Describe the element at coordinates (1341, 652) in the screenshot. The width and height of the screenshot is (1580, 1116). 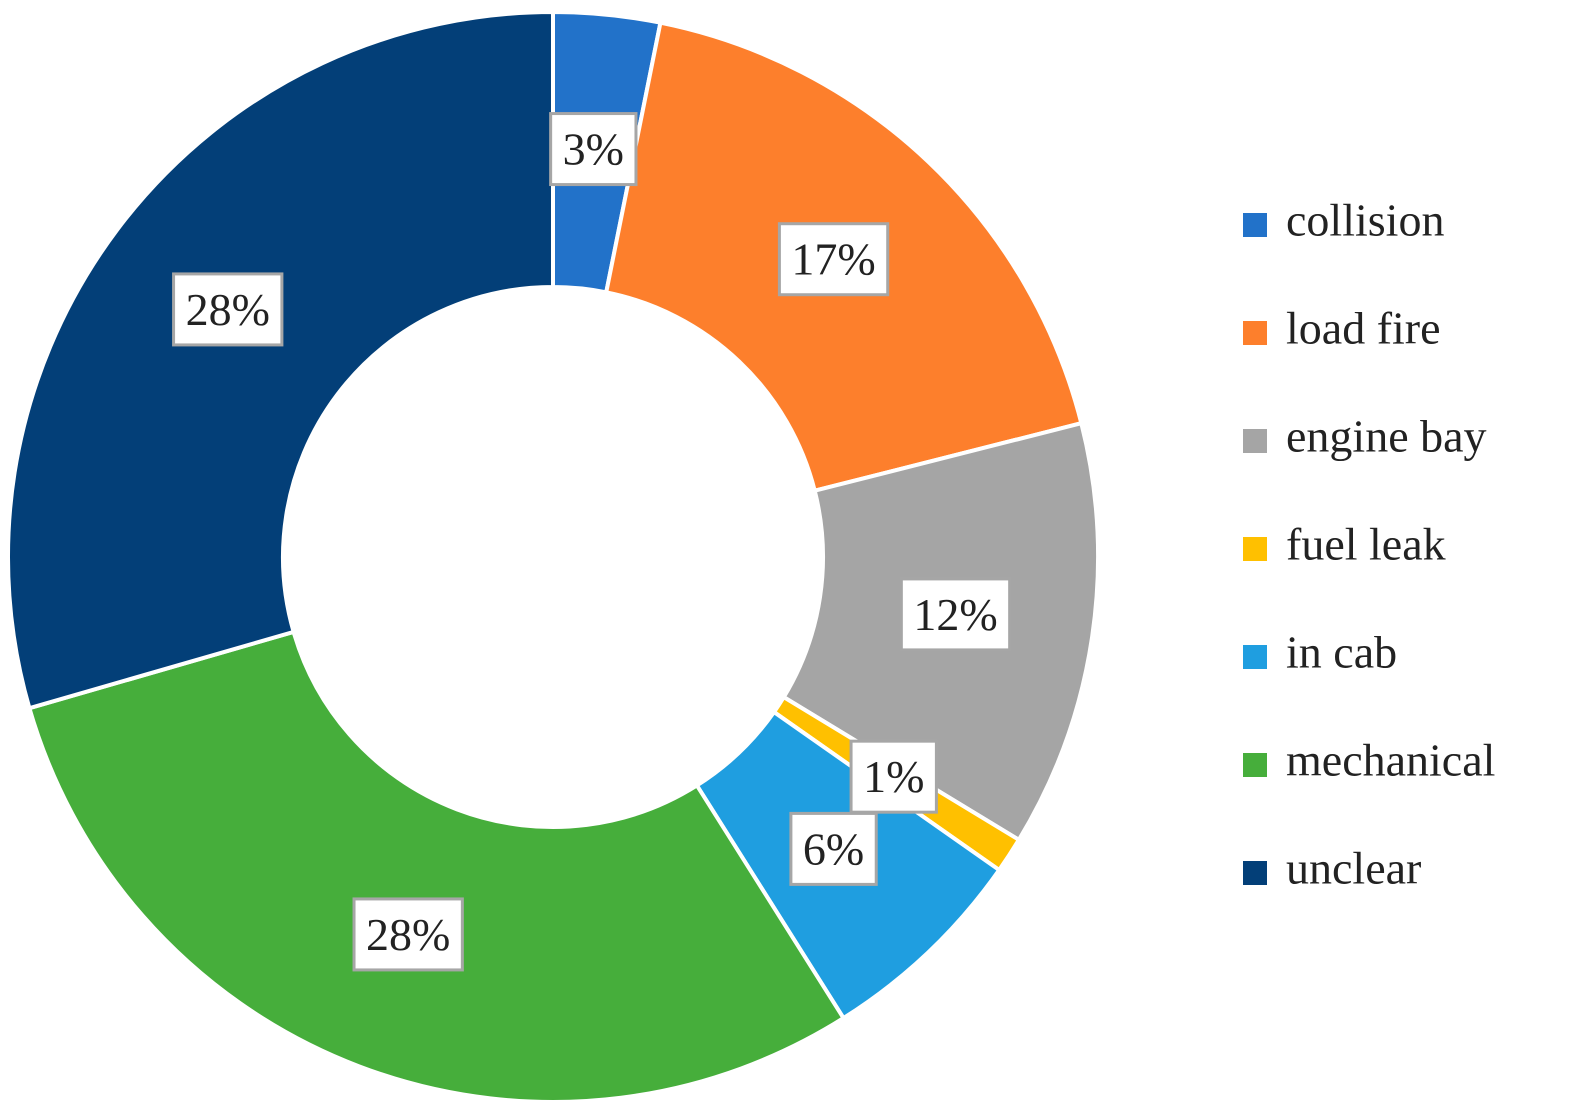
I see `legend-label: in cab` at that location.